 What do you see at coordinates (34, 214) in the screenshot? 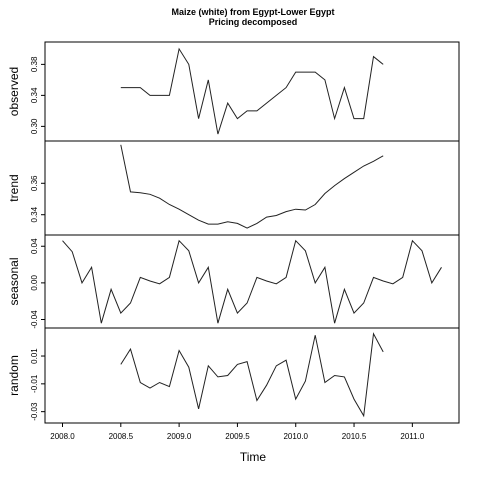
I see `y-tick-label-trend: 0.34` at bounding box center [34, 214].